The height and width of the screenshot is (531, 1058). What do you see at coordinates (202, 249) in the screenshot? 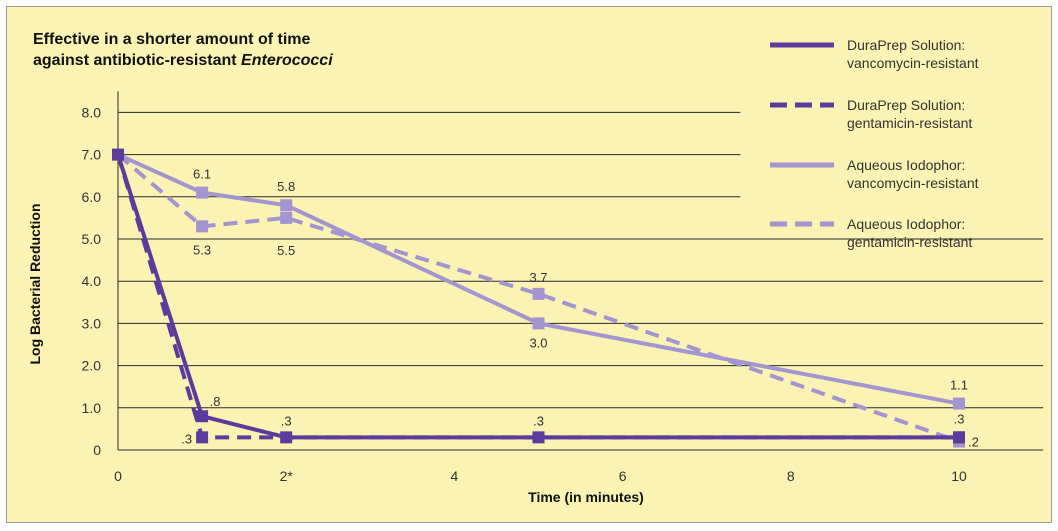
I see `data-label: 5.3` at bounding box center [202, 249].